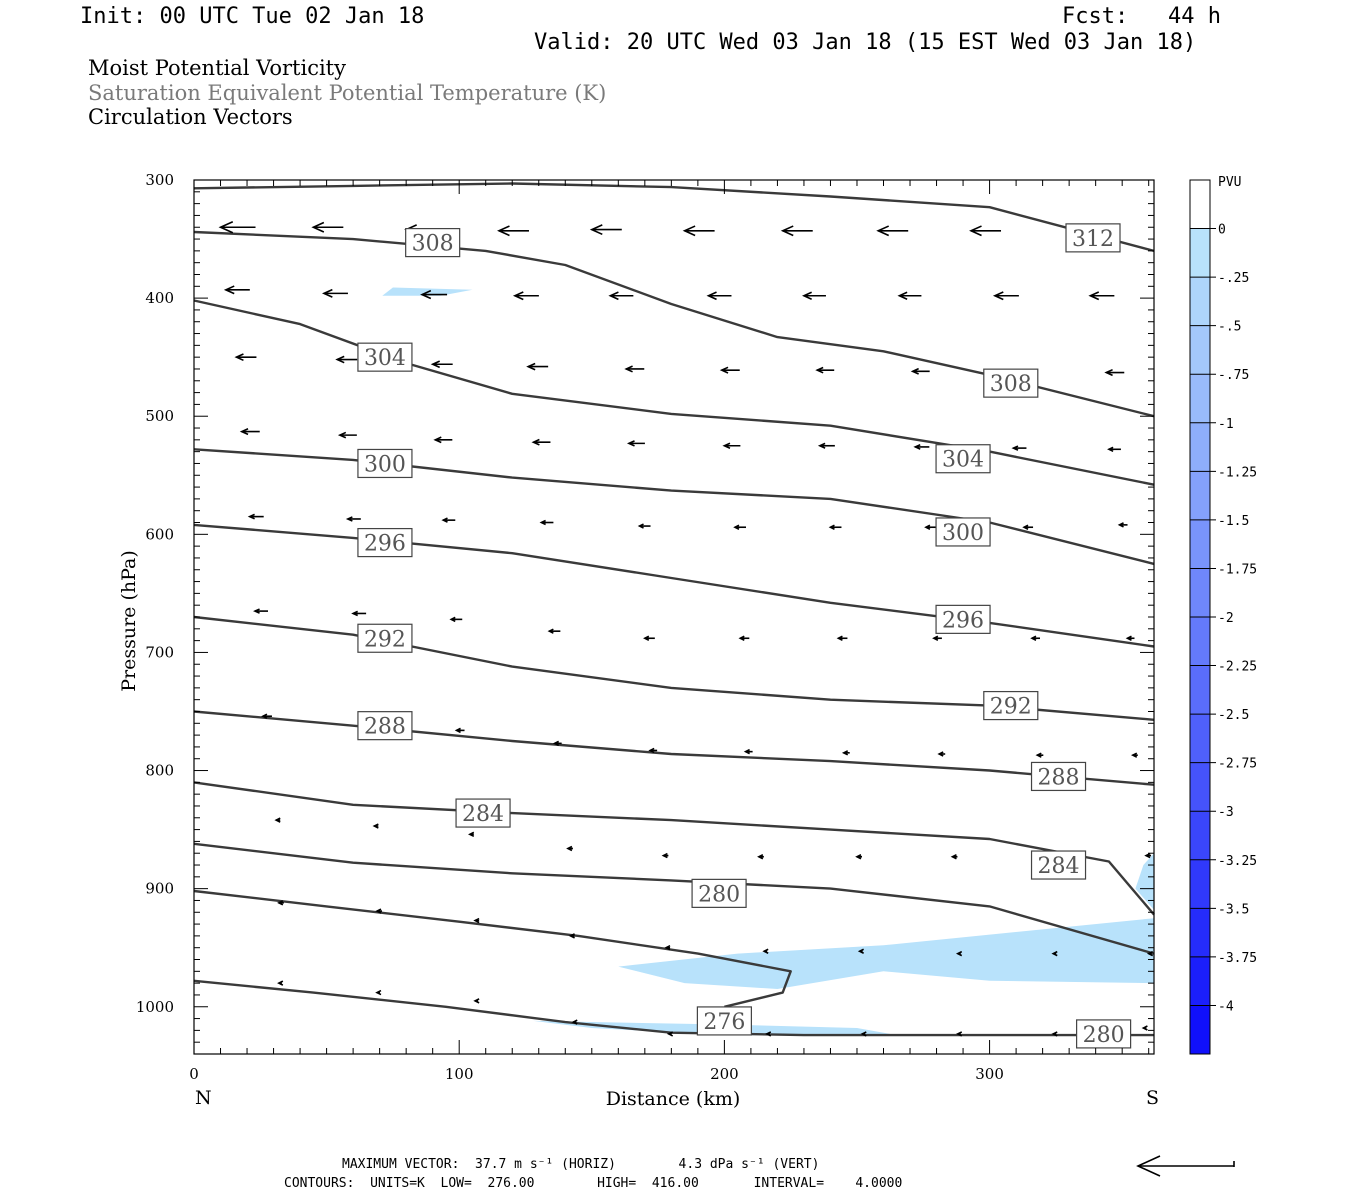 The width and height of the screenshot is (1350, 1200). What do you see at coordinates (385, 544) in the screenshot?
I see `contour-label-6-0: 296` at bounding box center [385, 544].